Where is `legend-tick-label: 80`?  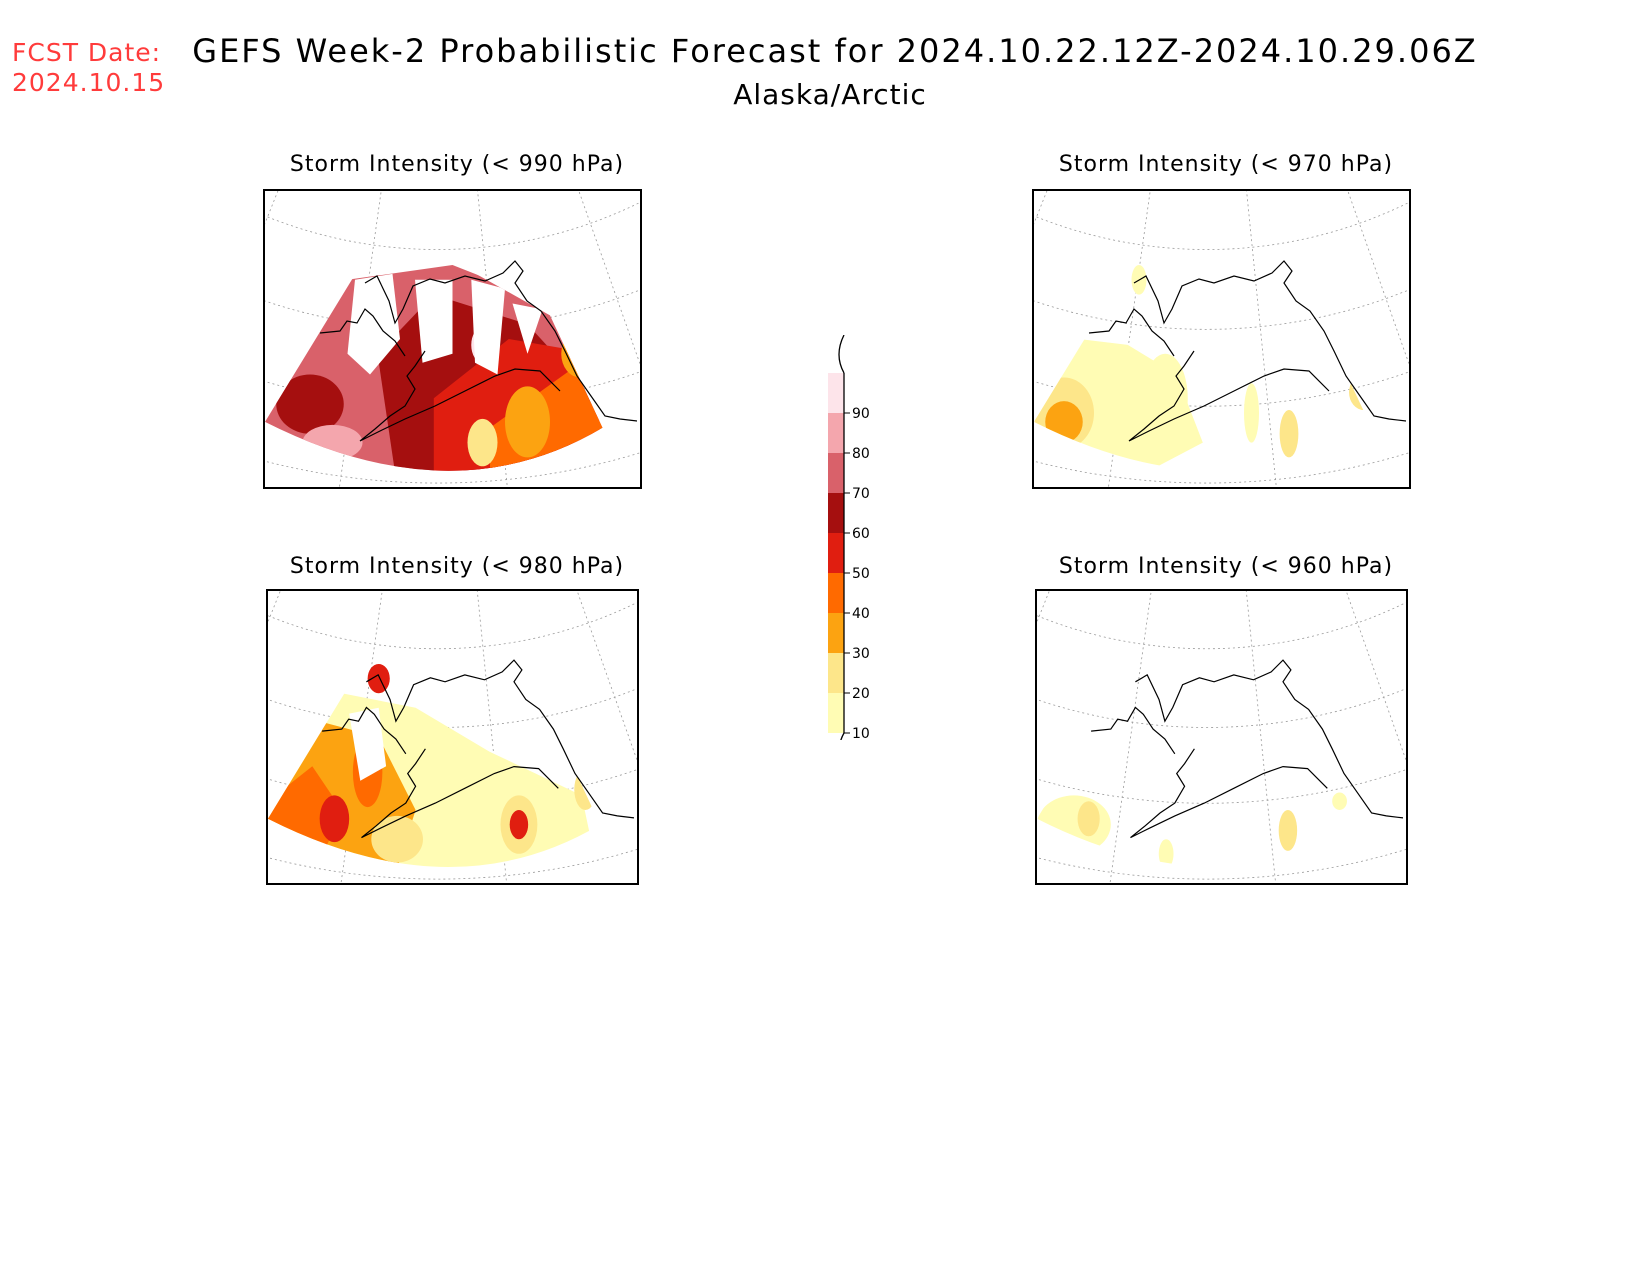
legend-tick-label: 80 is located at coordinates (861, 454).